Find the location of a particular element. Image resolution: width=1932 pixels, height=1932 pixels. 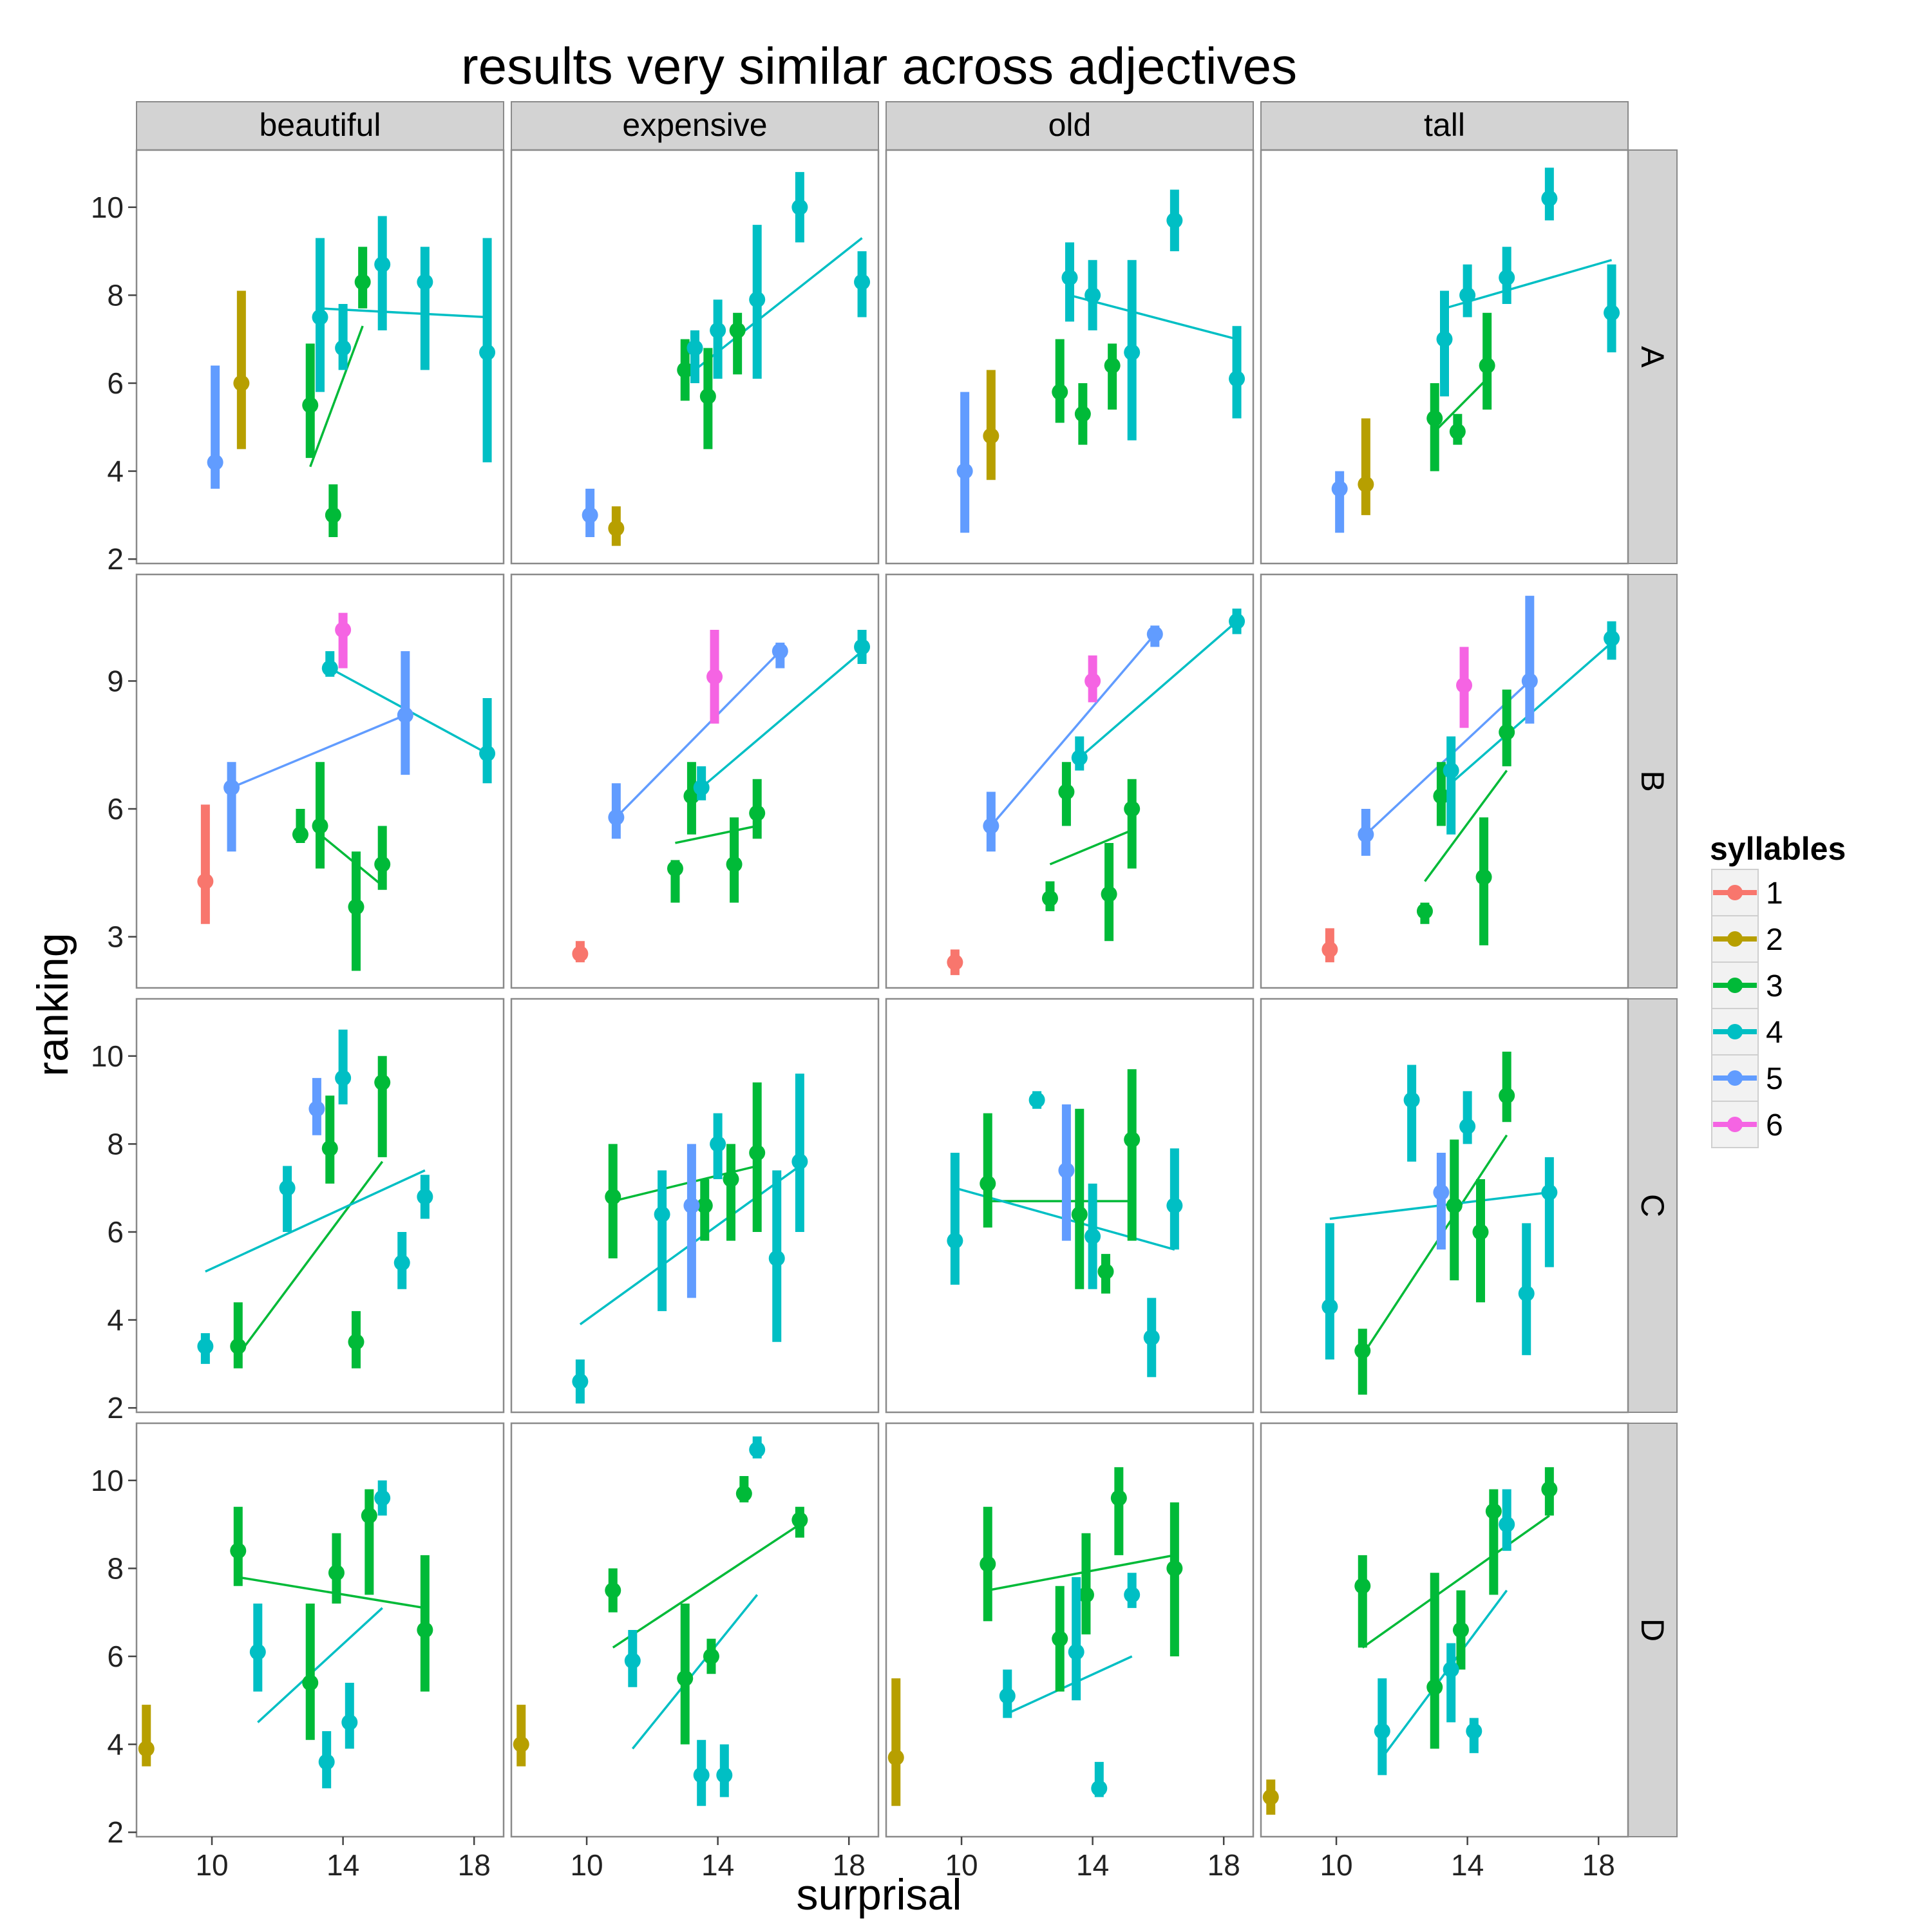

legend-key-point is located at coordinates (1735, 1125).